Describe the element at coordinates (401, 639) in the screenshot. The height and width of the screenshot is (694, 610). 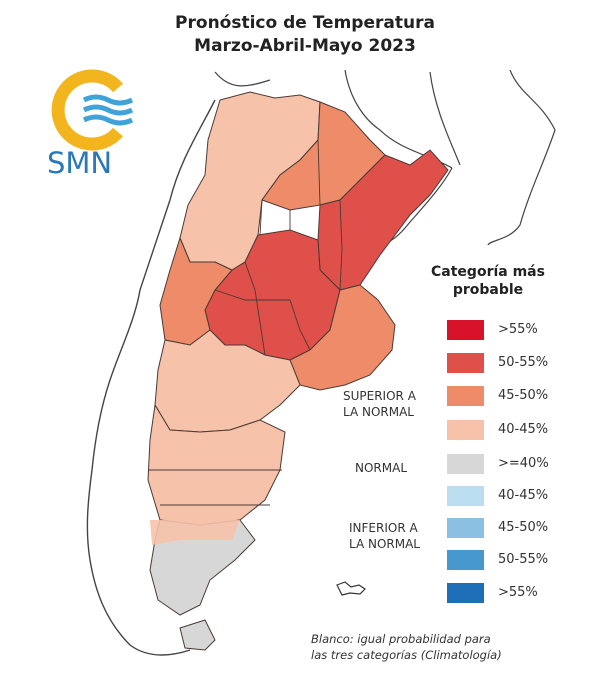
I see `climatology-note: Blanco: igual probabilidad para` at that location.